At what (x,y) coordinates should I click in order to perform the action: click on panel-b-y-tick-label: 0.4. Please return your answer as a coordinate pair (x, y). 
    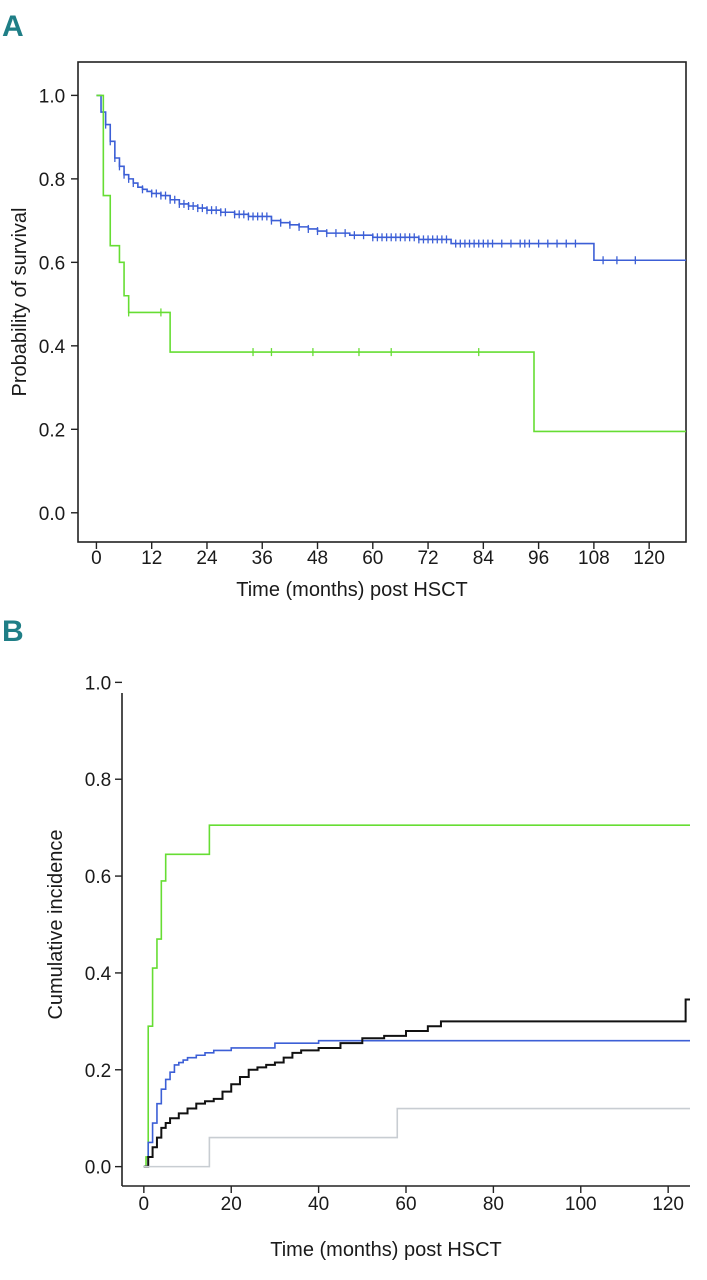
    Looking at the image, I should click on (98, 974).